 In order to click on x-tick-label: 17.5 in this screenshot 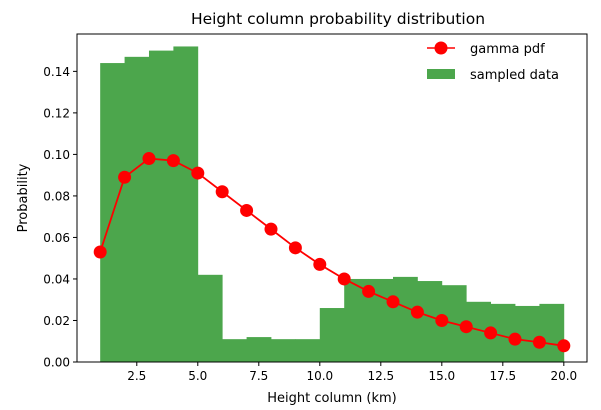, I will do `click(502, 376)`.